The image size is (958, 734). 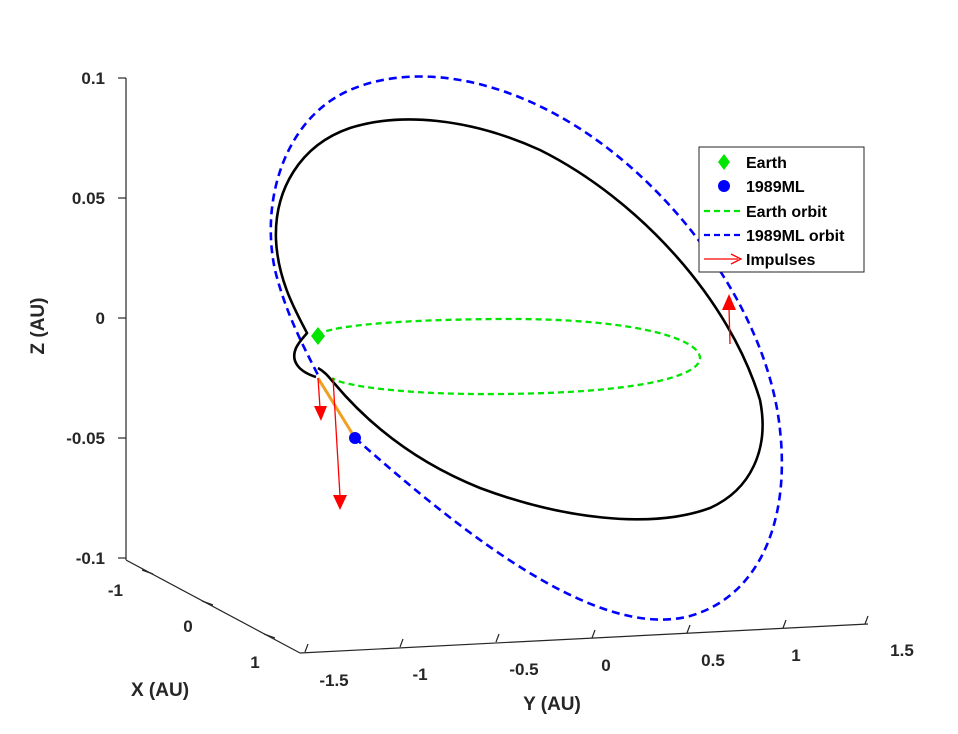 What do you see at coordinates (787, 212) in the screenshot?
I see `legend-label: Earth orbit` at bounding box center [787, 212].